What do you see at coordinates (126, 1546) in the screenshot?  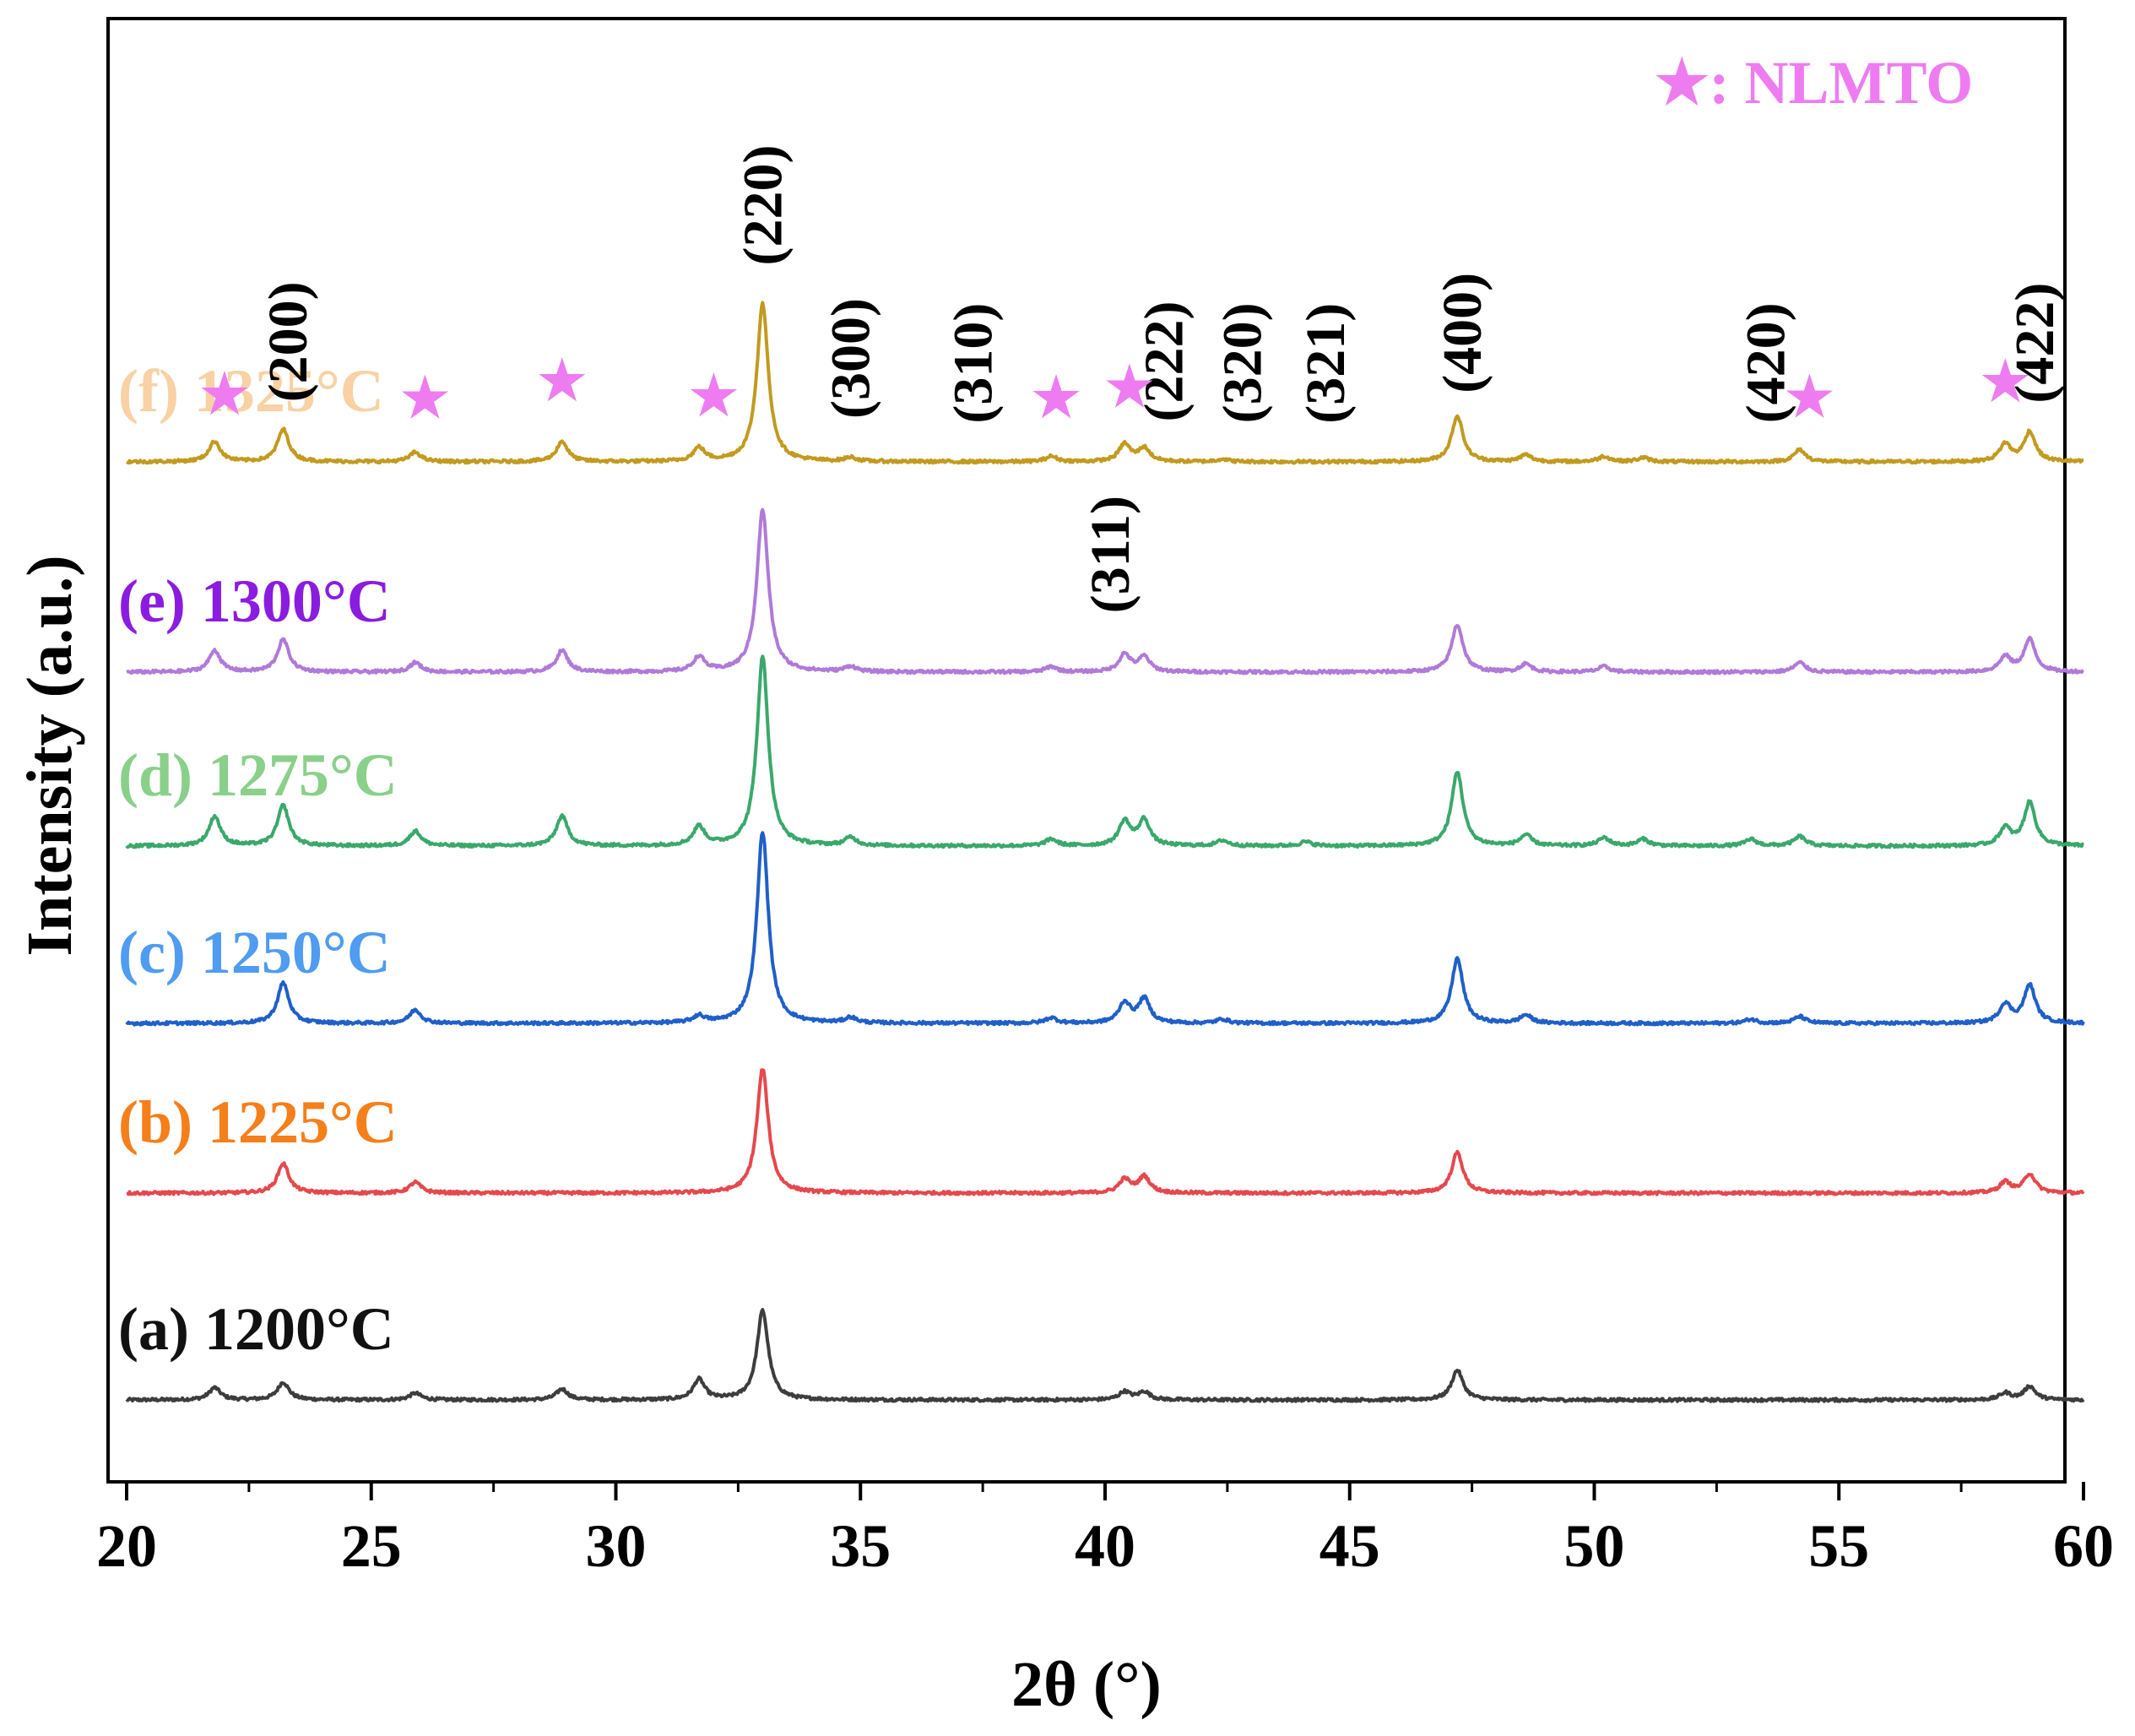 I see `x-tick-label: 20` at bounding box center [126, 1546].